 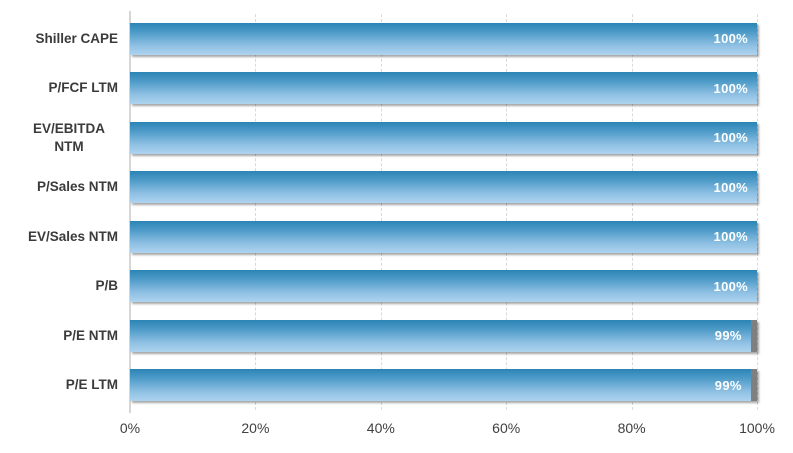 I want to click on category-label: EV/Sales NTM, so click(x=72, y=236).